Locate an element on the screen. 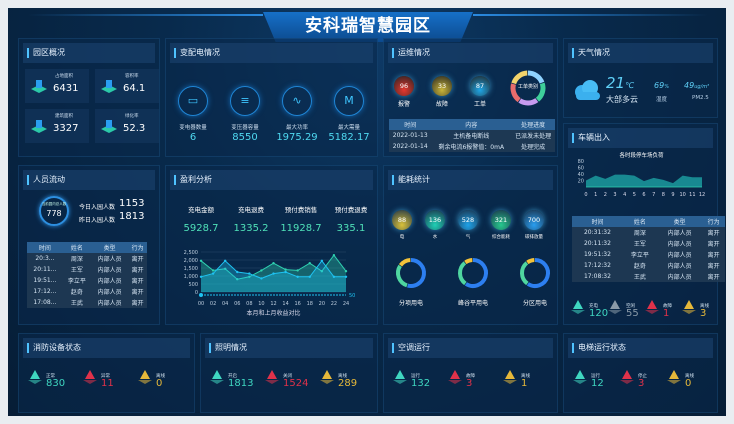  stat-label: 空闲 is located at coordinates (630, 306).